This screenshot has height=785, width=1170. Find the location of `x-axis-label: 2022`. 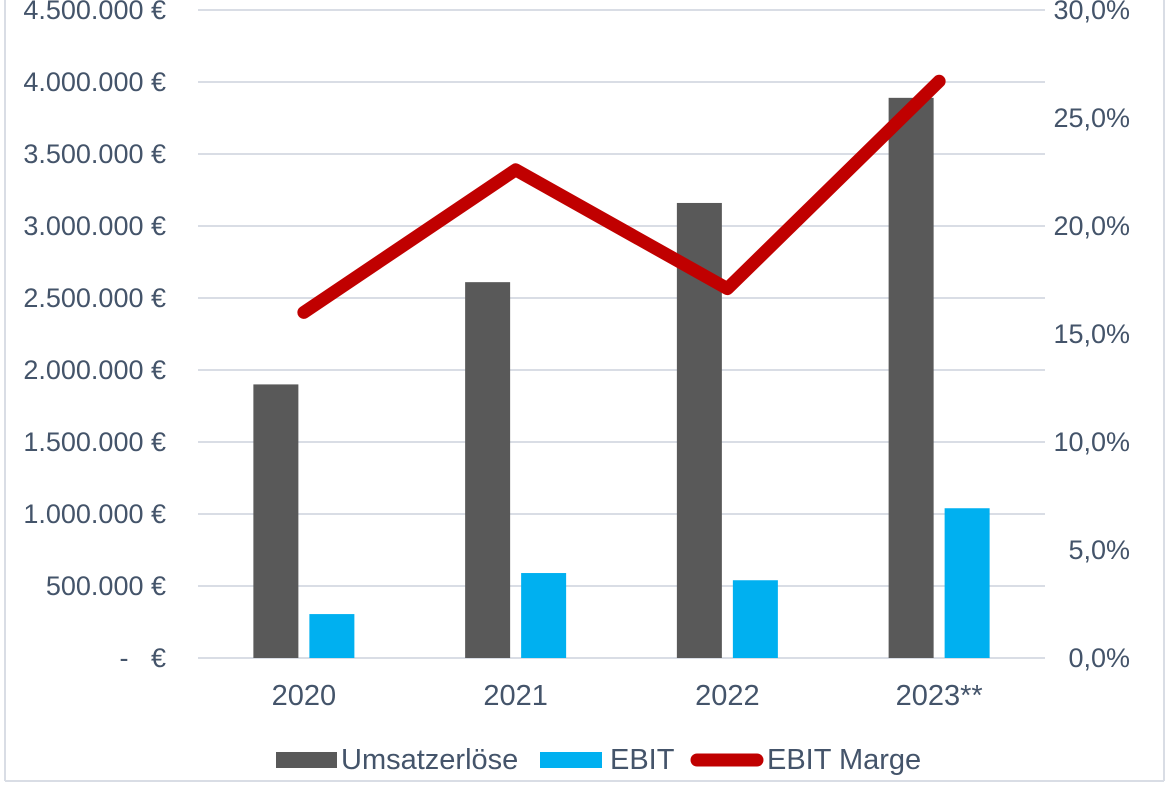

x-axis-label: 2022 is located at coordinates (727, 696).